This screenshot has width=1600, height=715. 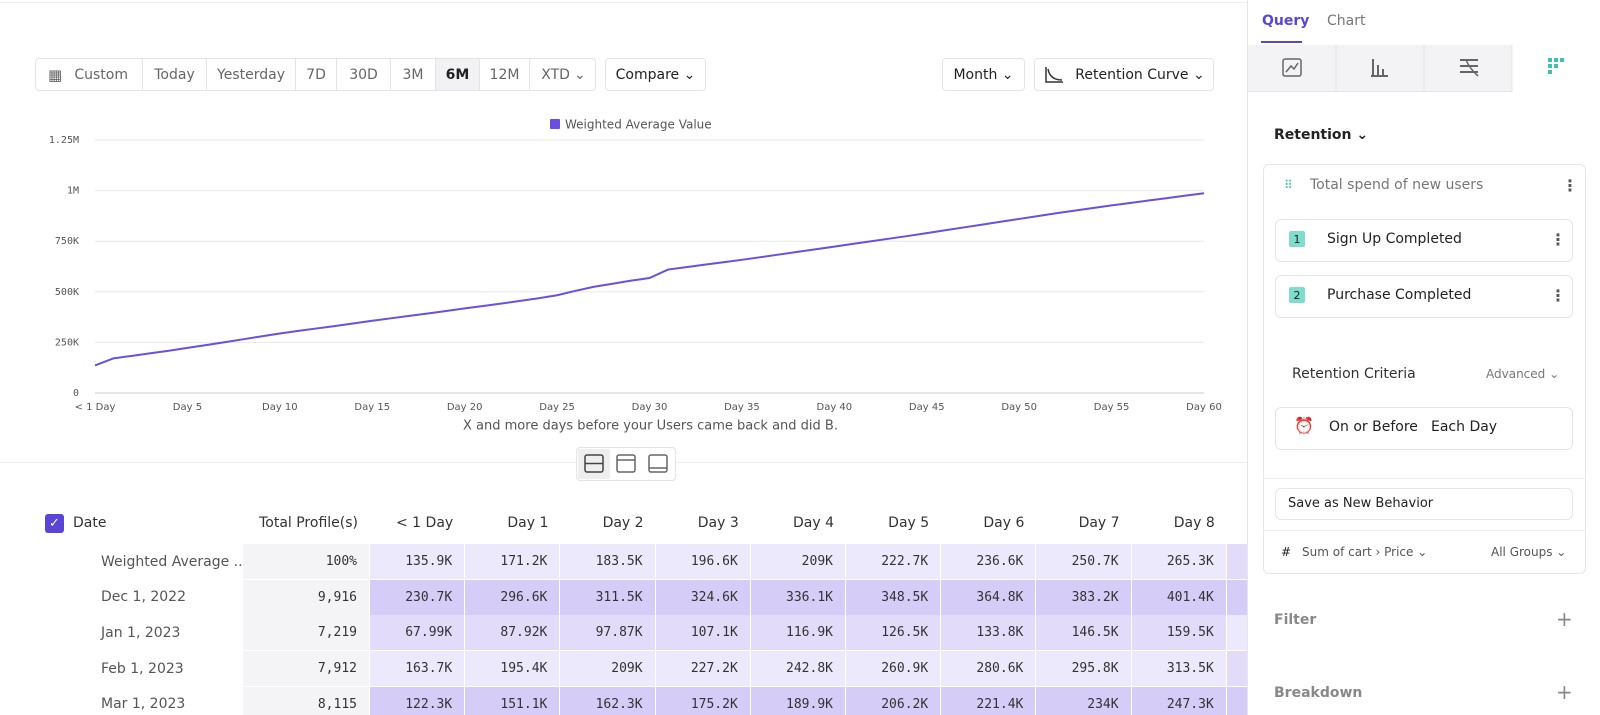 I want to click on separator, so click(x=1424, y=478).